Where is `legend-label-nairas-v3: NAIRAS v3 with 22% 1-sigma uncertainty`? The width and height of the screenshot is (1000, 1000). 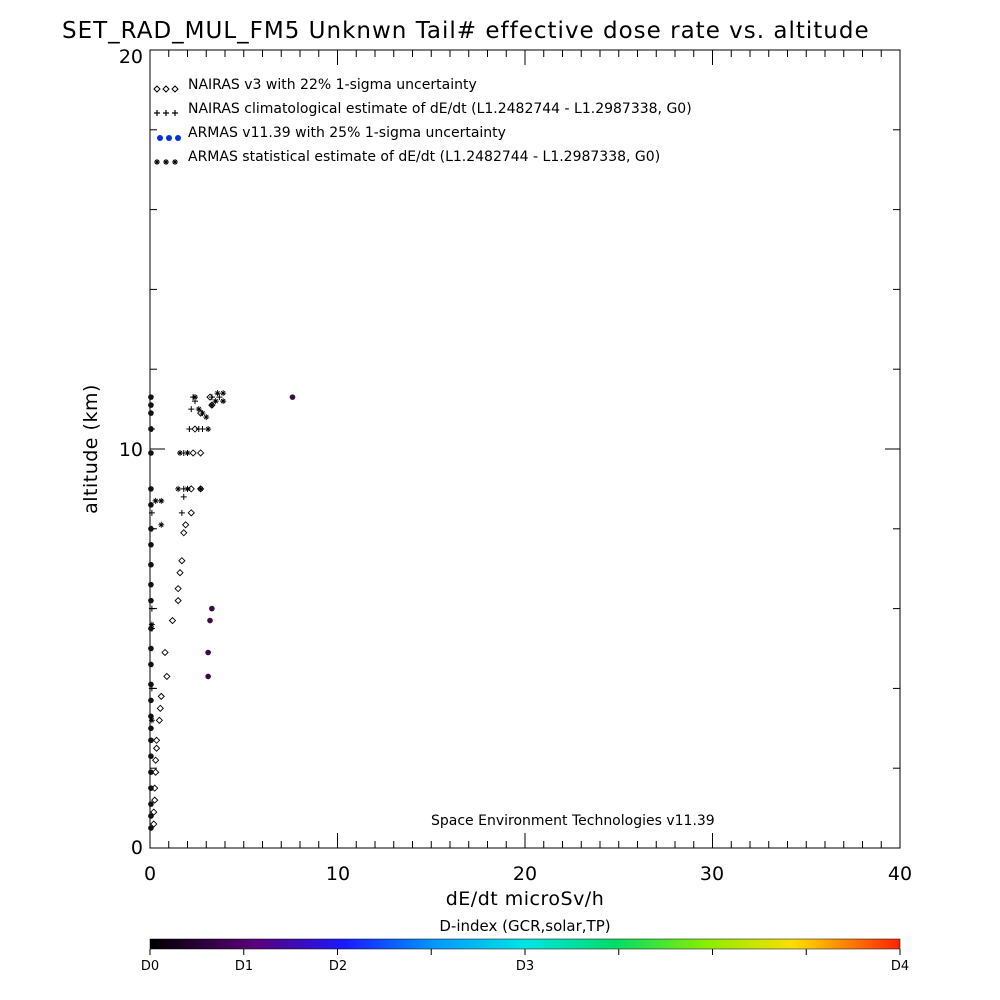 legend-label-nairas-v3: NAIRAS v3 with 22% 1-sigma uncertainty is located at coordinates (332, 85).